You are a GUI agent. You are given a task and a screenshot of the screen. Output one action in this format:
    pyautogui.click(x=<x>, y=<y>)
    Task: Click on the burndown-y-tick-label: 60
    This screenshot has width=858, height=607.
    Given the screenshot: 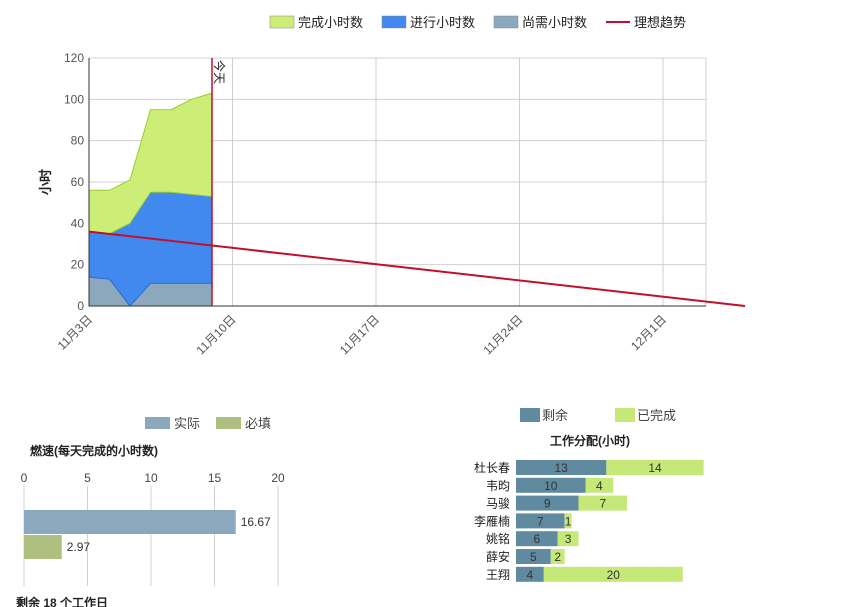 What is the action you would take?
    pyautogui.click(x=78, y=182)
    